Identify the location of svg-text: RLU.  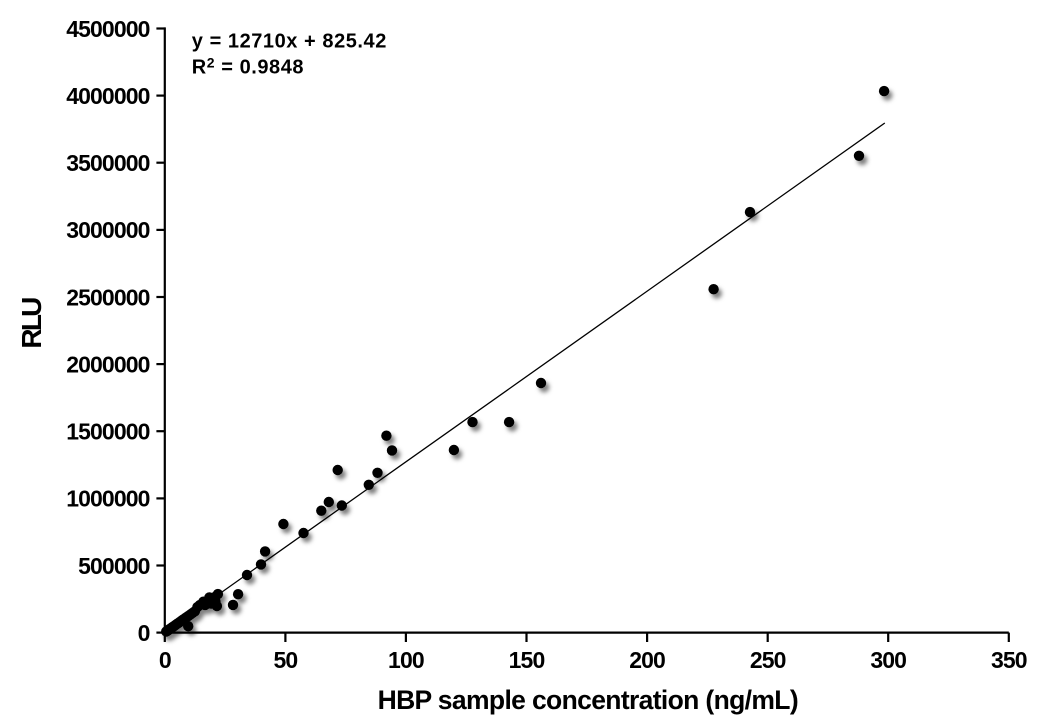
(31, 323).